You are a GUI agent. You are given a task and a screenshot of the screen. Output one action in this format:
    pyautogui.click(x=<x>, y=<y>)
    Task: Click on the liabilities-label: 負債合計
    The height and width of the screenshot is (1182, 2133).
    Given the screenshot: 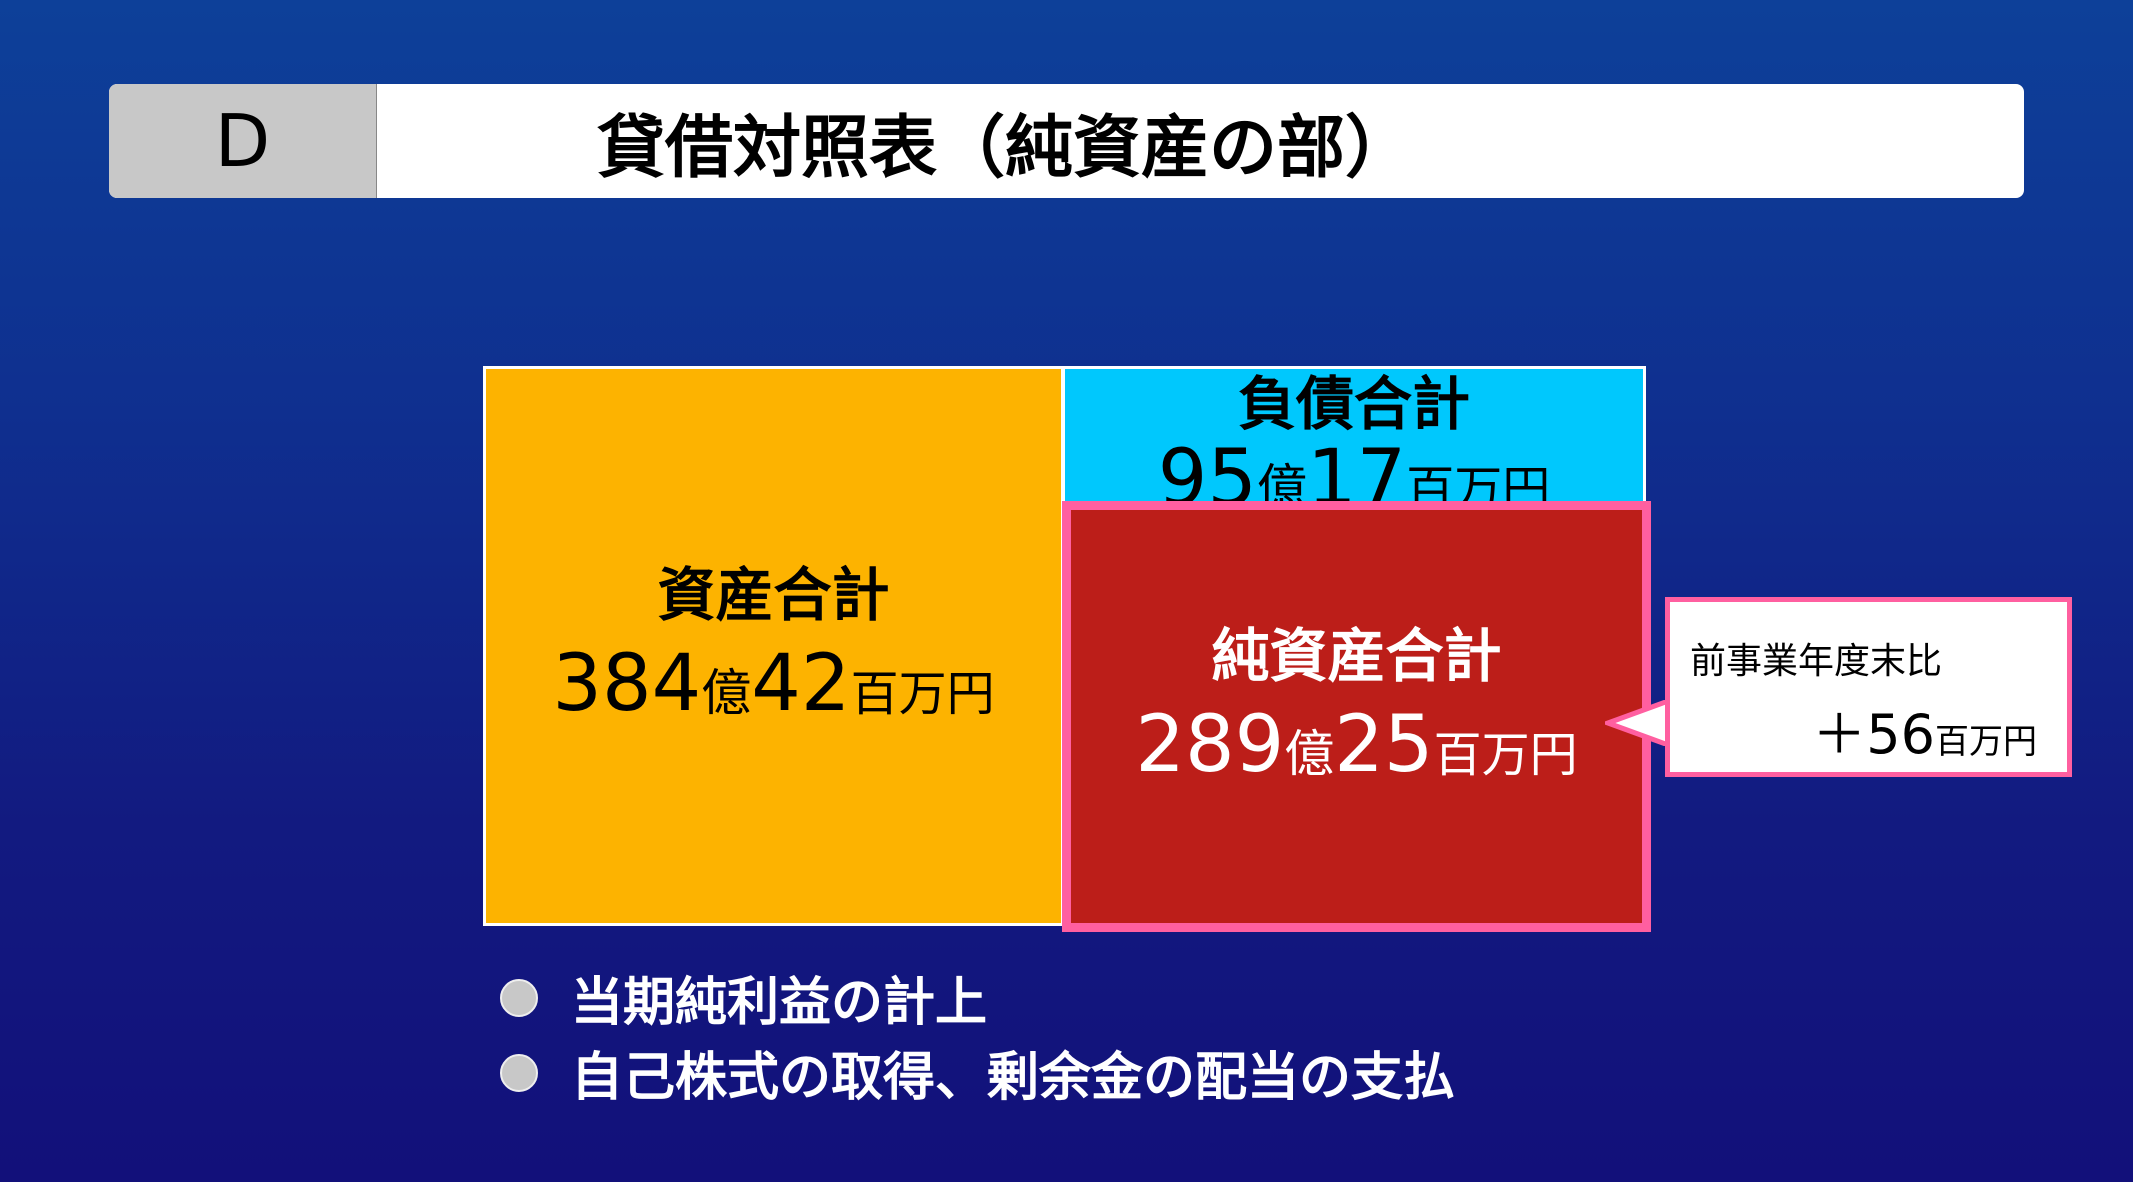 What is the action you would take?
    pyautogui.click(x=1353, y=404)
    